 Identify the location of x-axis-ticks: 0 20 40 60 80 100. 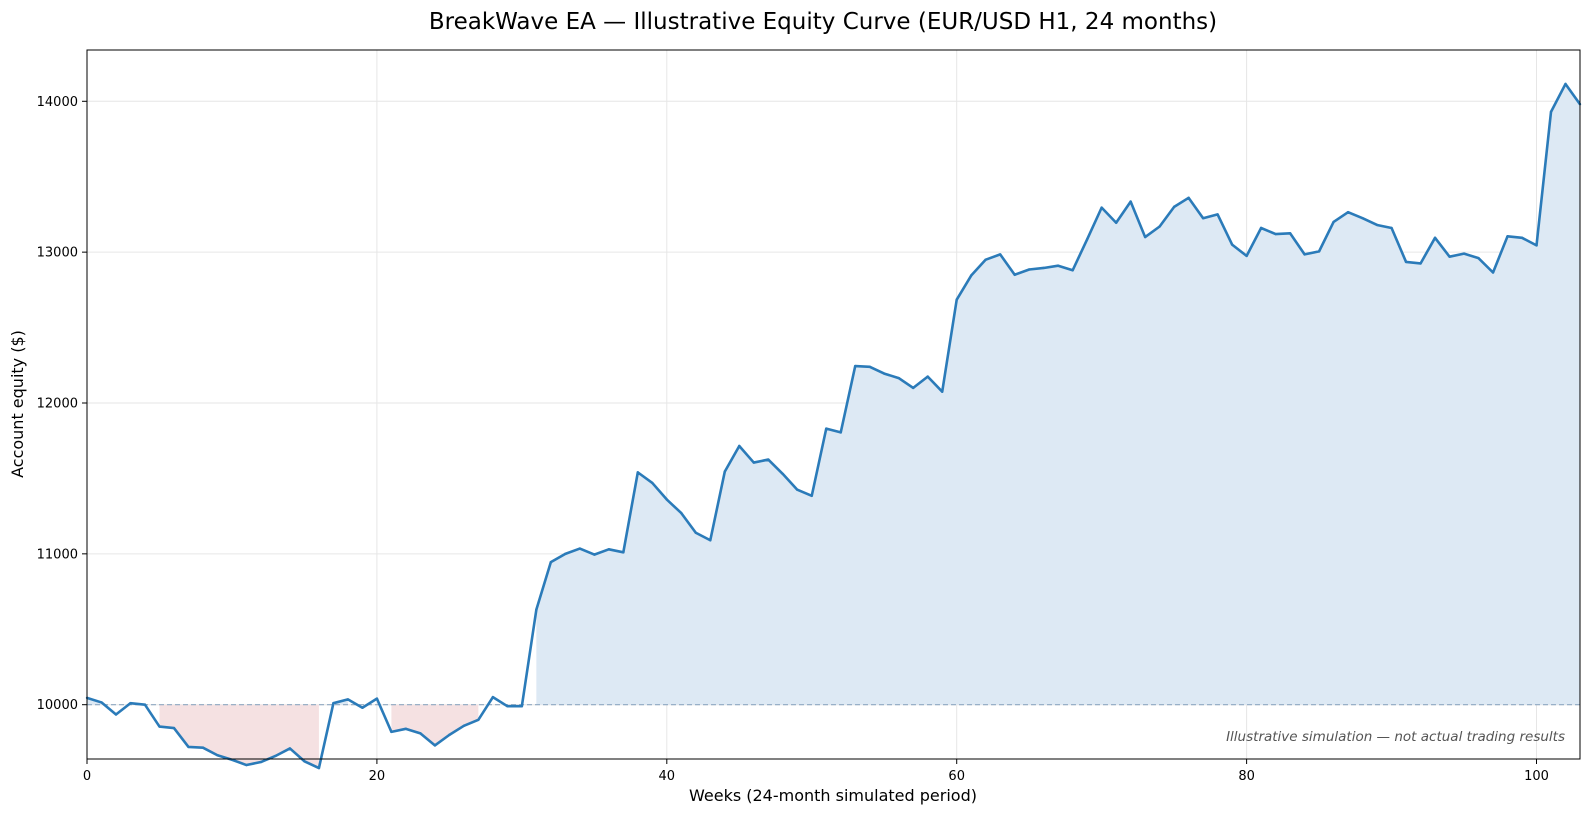
(816, 771).